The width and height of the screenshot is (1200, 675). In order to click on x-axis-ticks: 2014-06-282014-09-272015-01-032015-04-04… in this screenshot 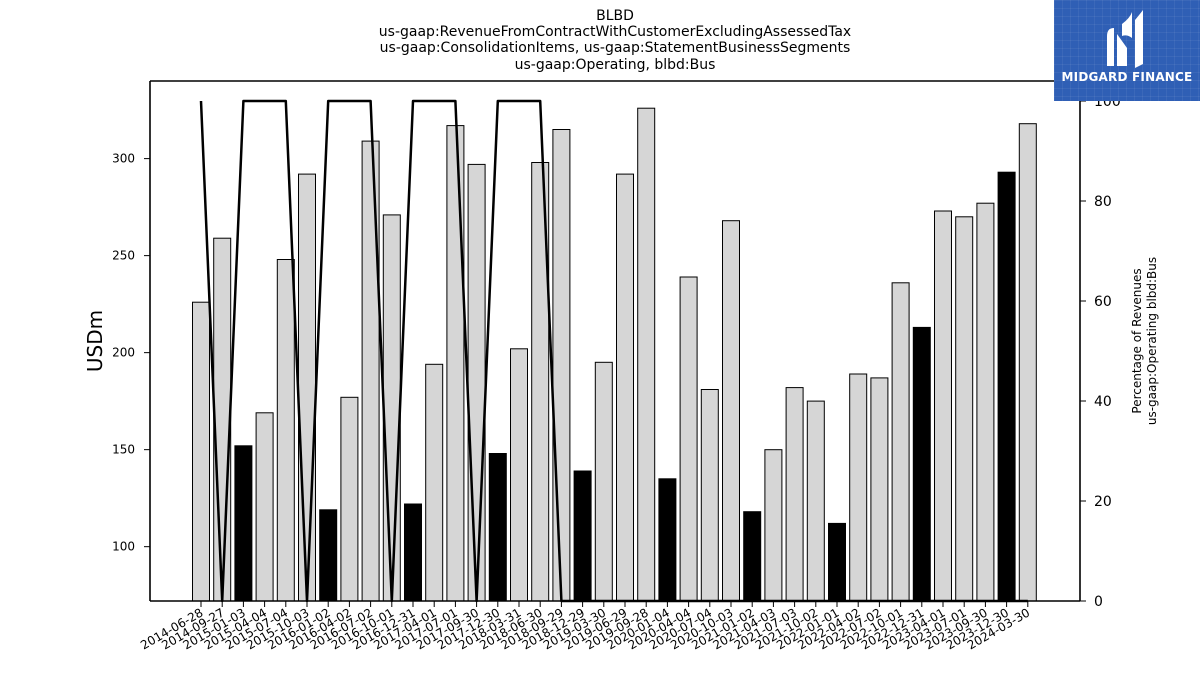, I will do `click(585, 626)`.